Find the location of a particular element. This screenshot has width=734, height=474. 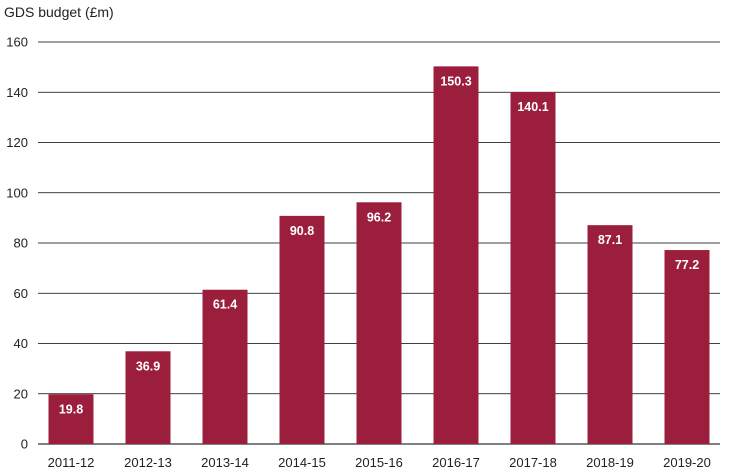

y-axis-title: GDS budget (£m) is located at coordinates (59, 12).